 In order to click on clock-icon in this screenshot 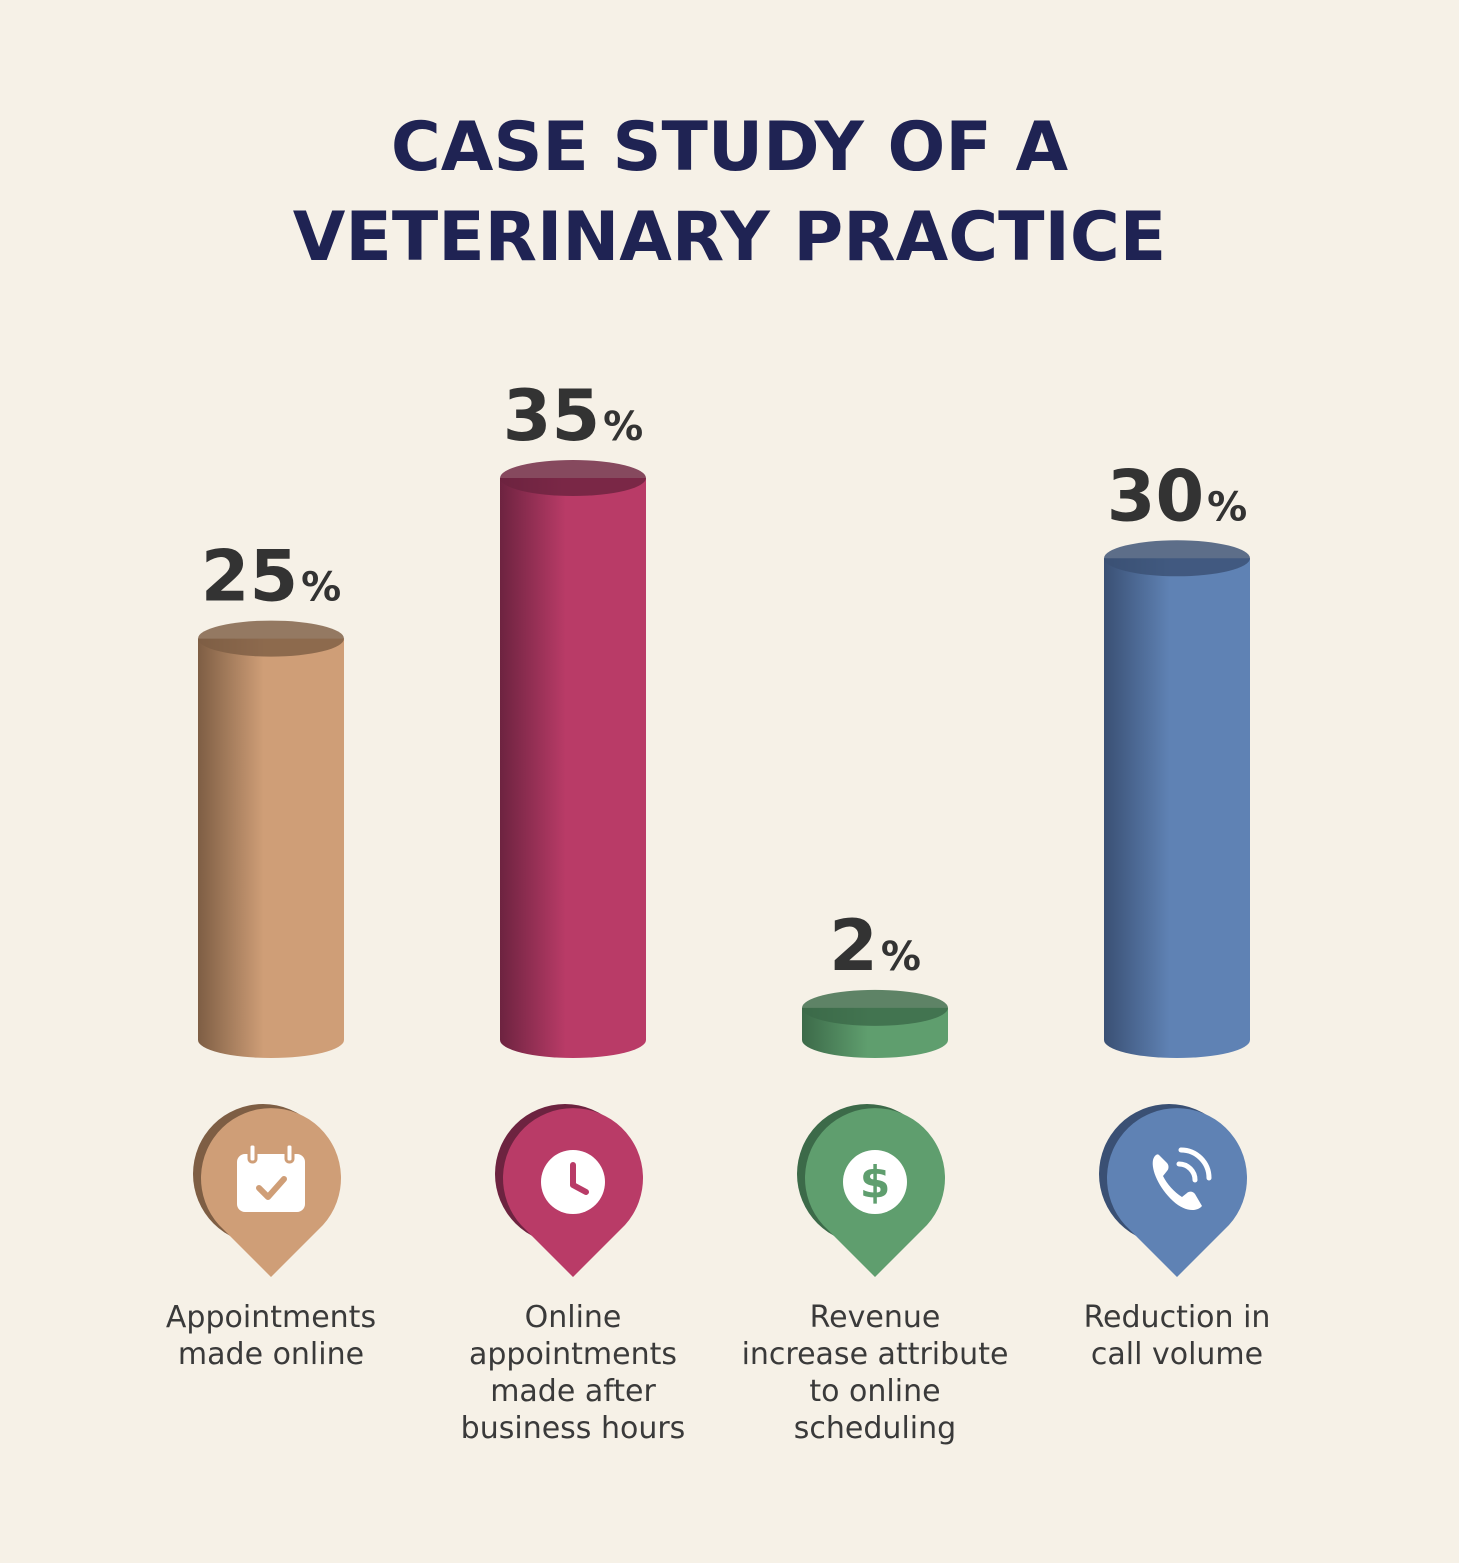, I will do `click(573, 1182)`.